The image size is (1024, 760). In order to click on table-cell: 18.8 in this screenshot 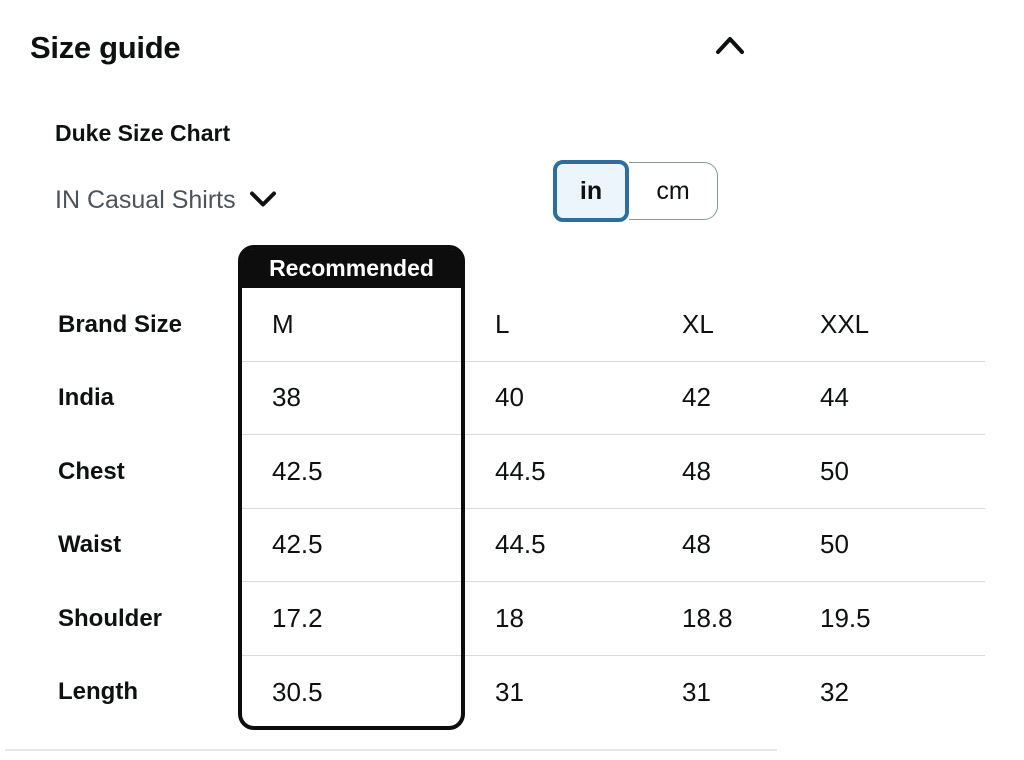, I will do `click(717, 619)`.